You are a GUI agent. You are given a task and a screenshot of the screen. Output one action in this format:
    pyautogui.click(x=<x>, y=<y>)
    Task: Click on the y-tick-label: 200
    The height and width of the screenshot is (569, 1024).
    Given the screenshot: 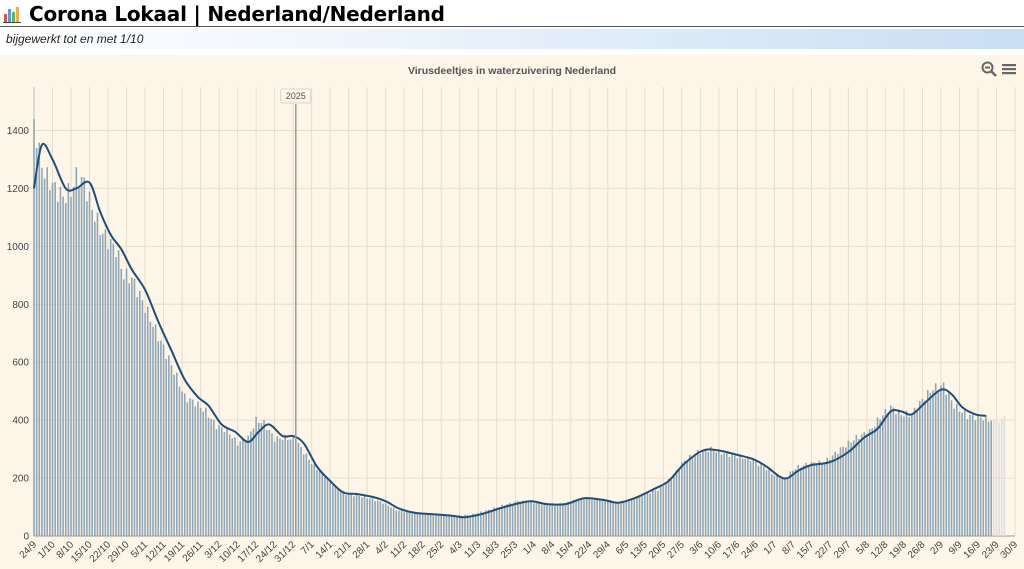 What is the action you would take?
    pyautogui.click(x=20, y=479)
    